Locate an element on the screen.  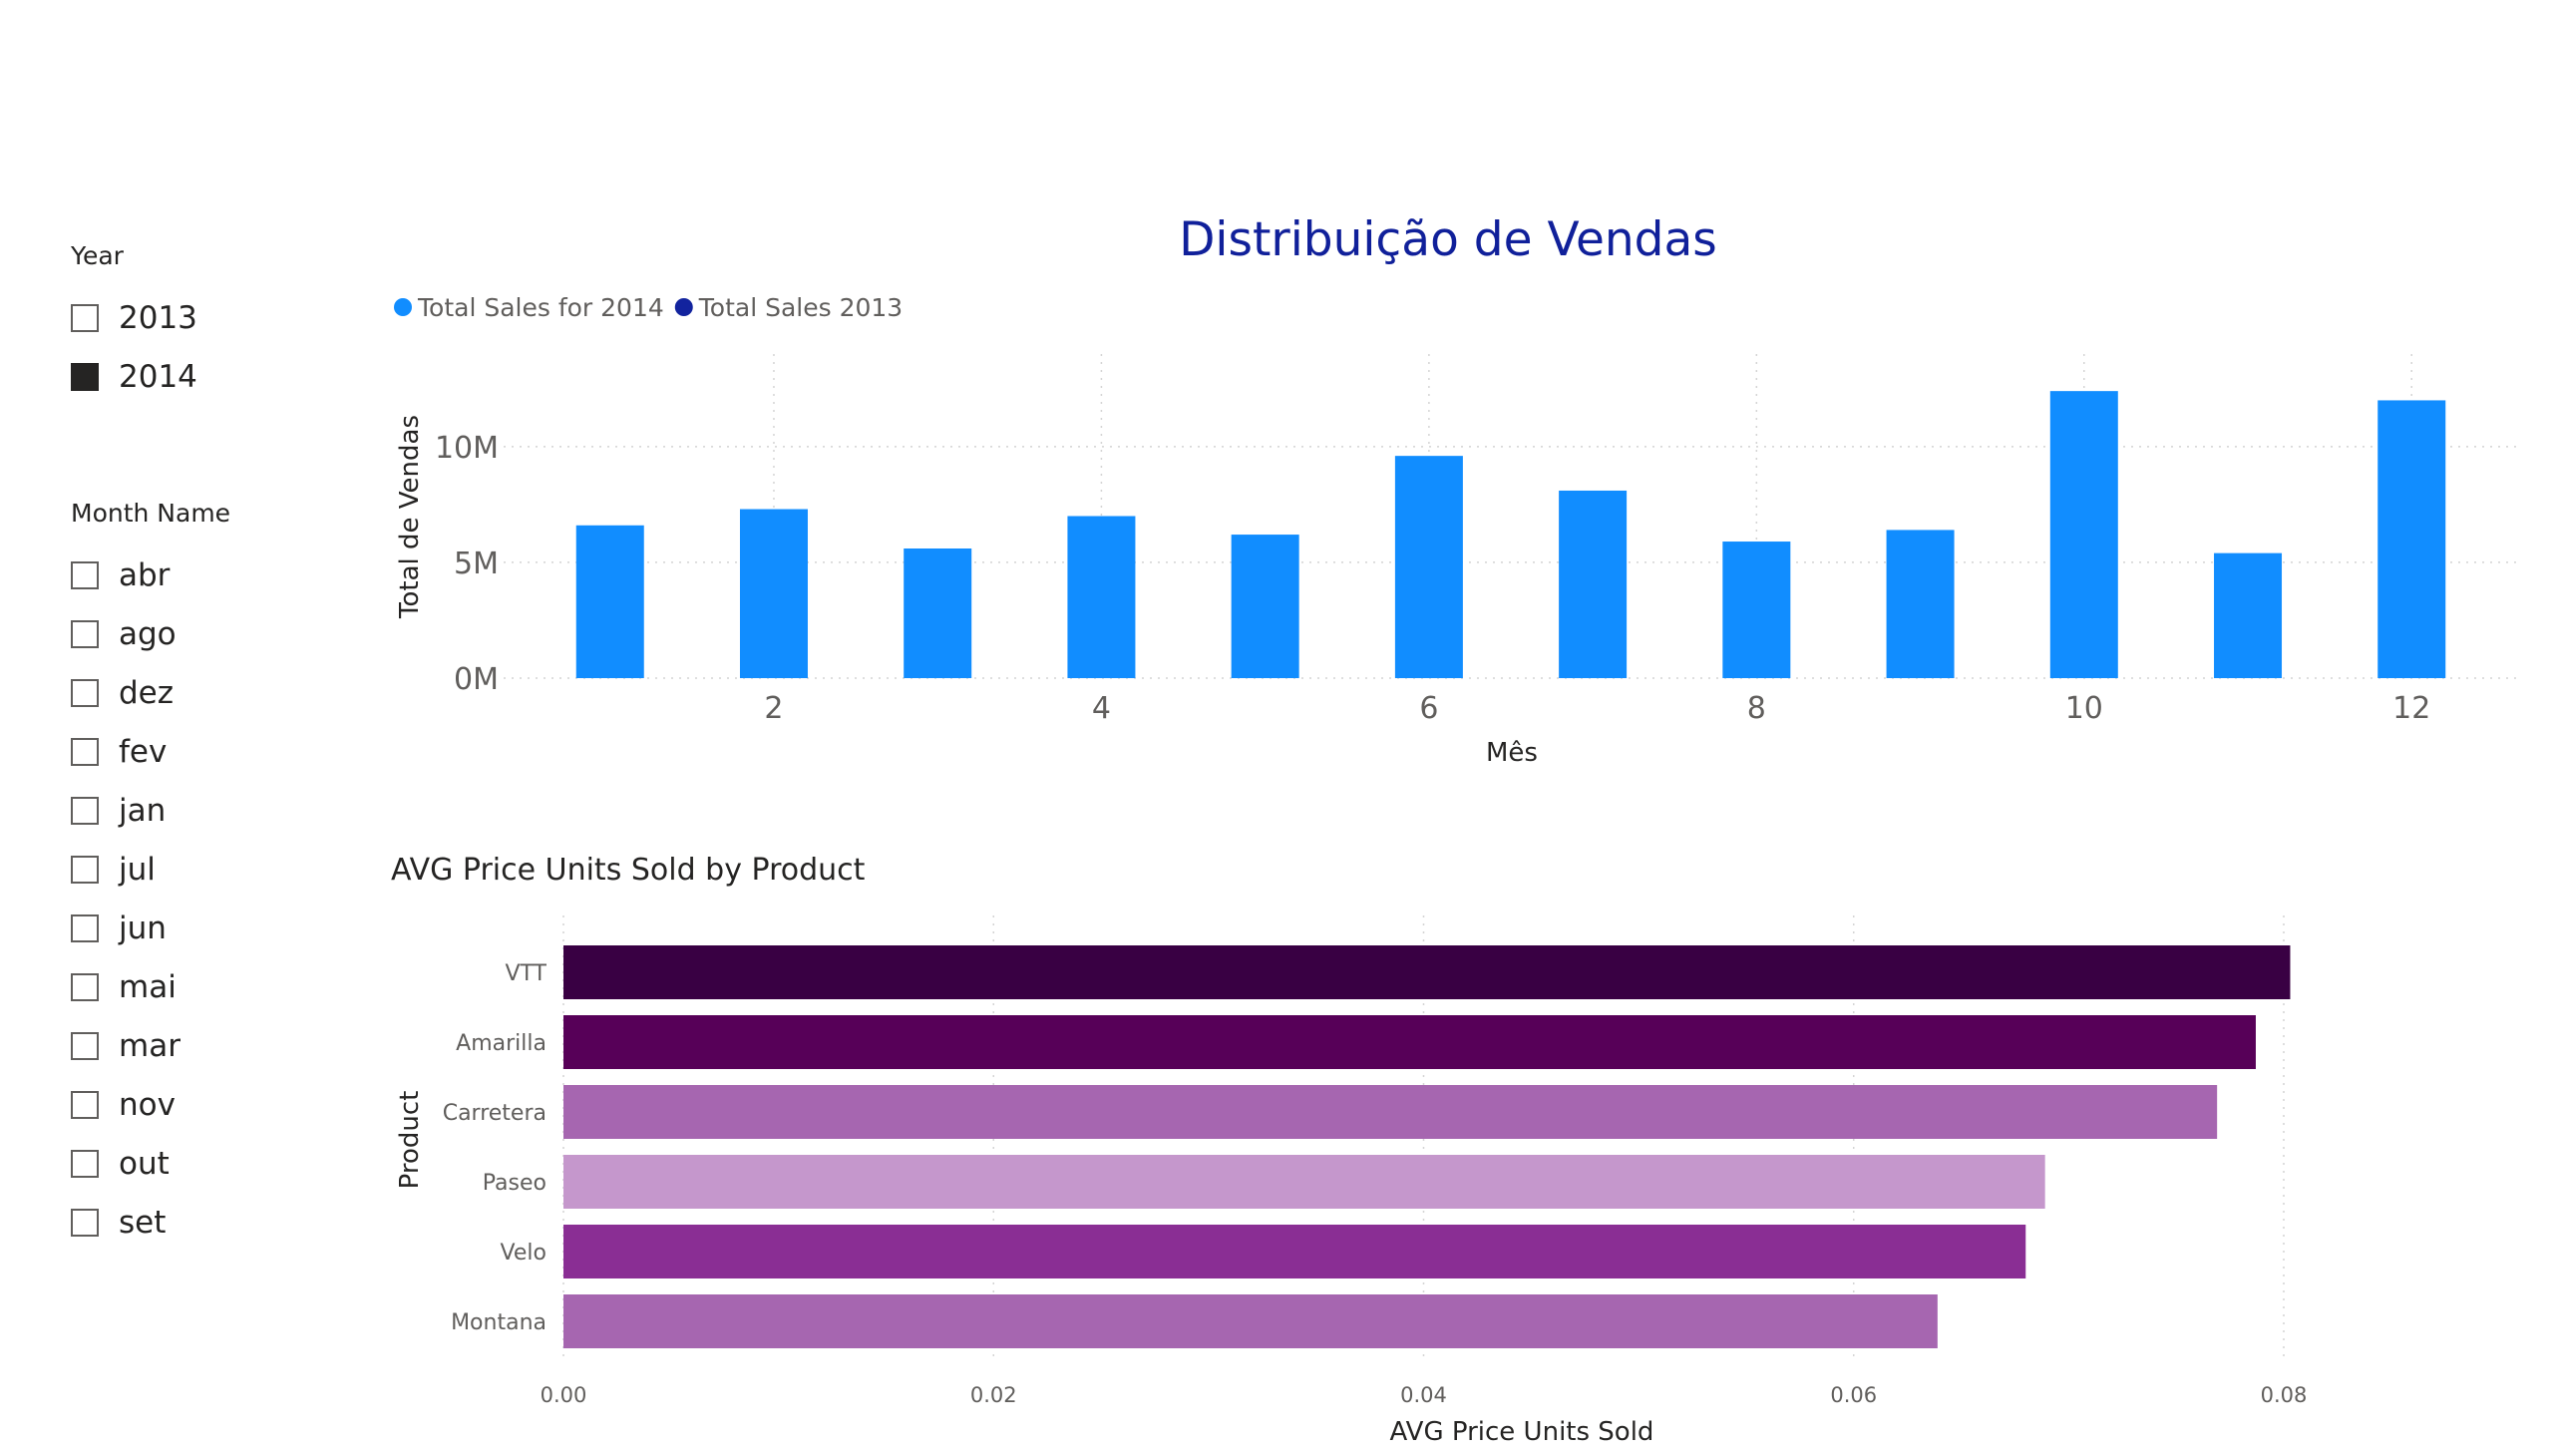
month-option-ago: ago is located at coordinates (151, 633).